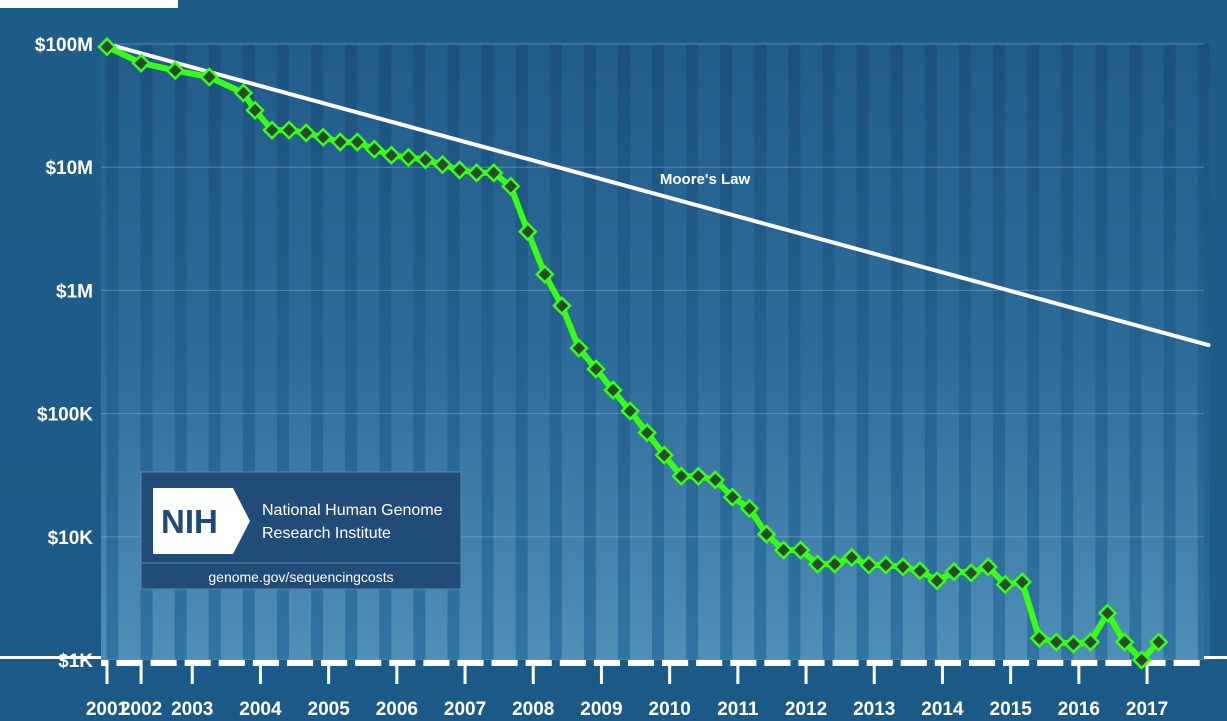  I want to click on x-tick-label: 2011, so click(738, 709).